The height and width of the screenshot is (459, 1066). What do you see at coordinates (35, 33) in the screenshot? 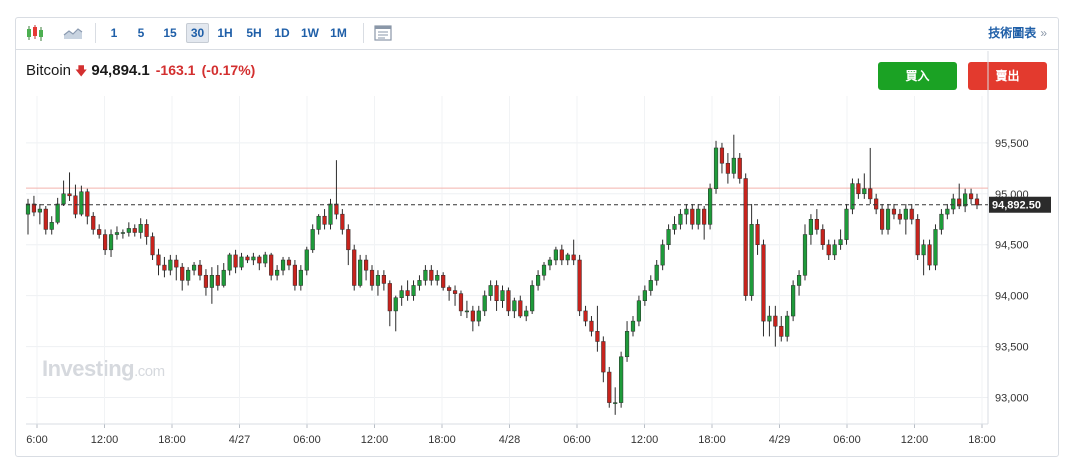
I see `candlestick-icon` at bounding box center [35, 33].